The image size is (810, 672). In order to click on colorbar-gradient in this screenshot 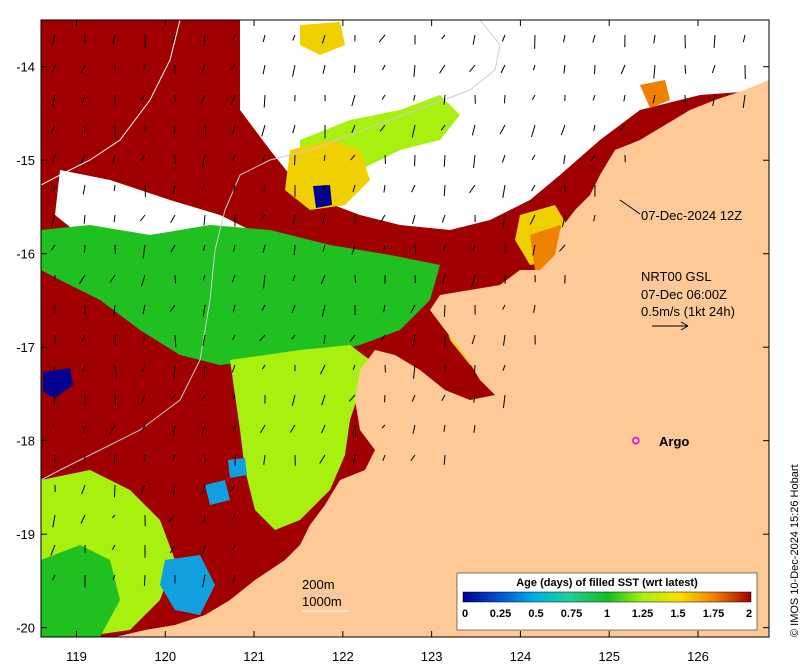, I will do `click(607, 597)`.